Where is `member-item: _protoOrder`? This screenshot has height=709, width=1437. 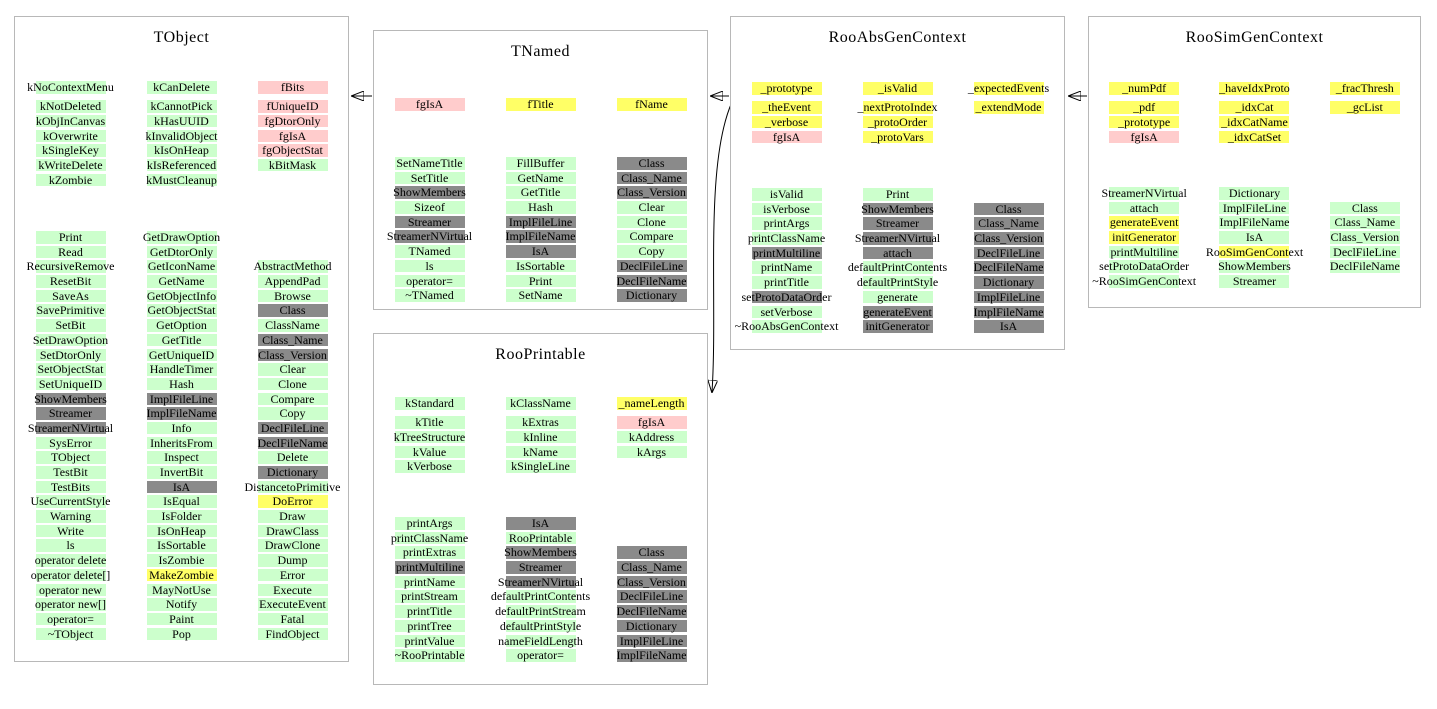 member-item: _protoOrder is located at coordinates (897, 122).